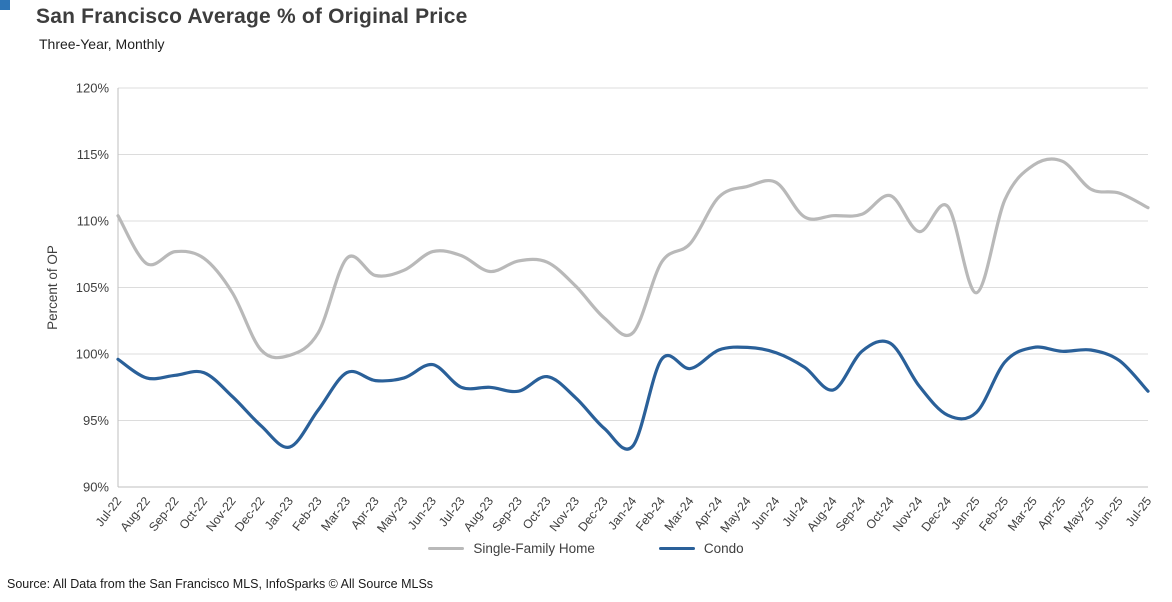  Describe the element at coordinates (993, 513) in the screenshot. I see `x-tick-label: Feb-25` at that location.